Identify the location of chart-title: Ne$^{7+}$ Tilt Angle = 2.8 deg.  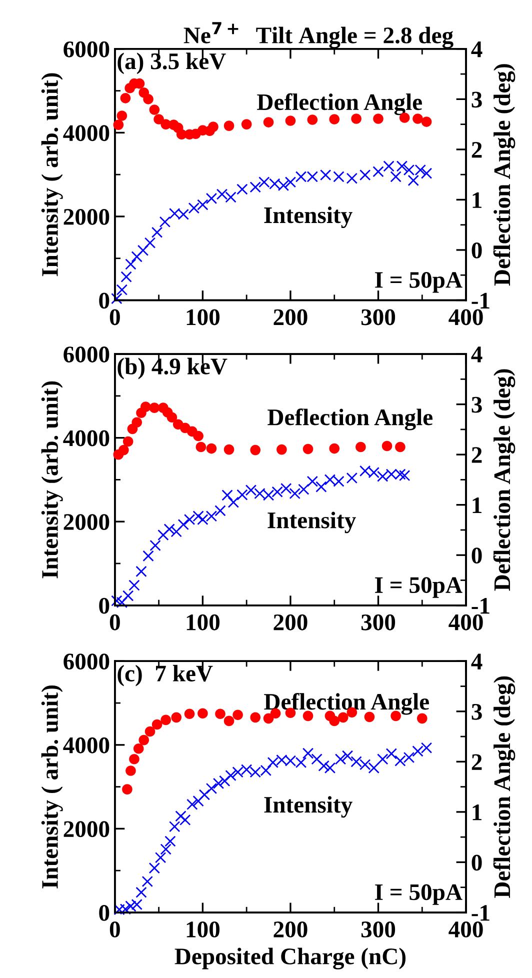
(319, 35).